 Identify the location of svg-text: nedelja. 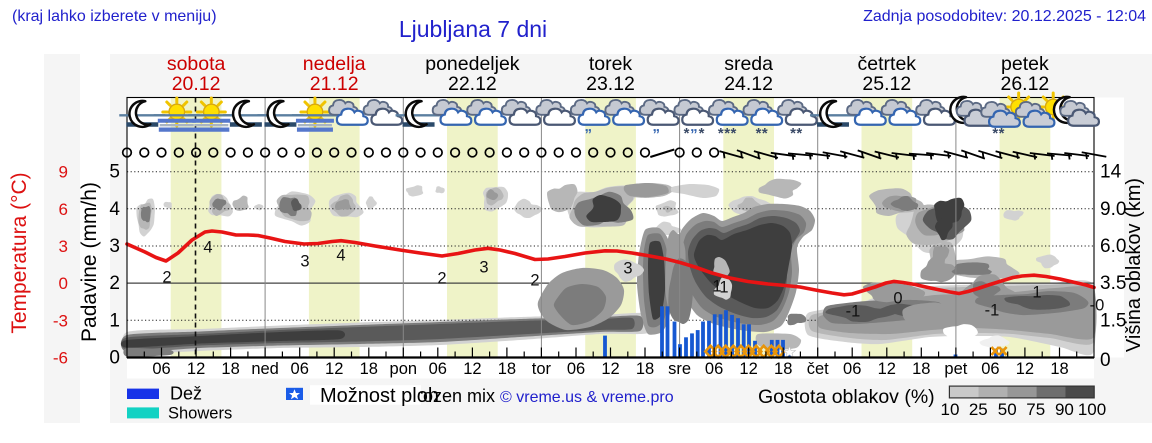
(334, 64).